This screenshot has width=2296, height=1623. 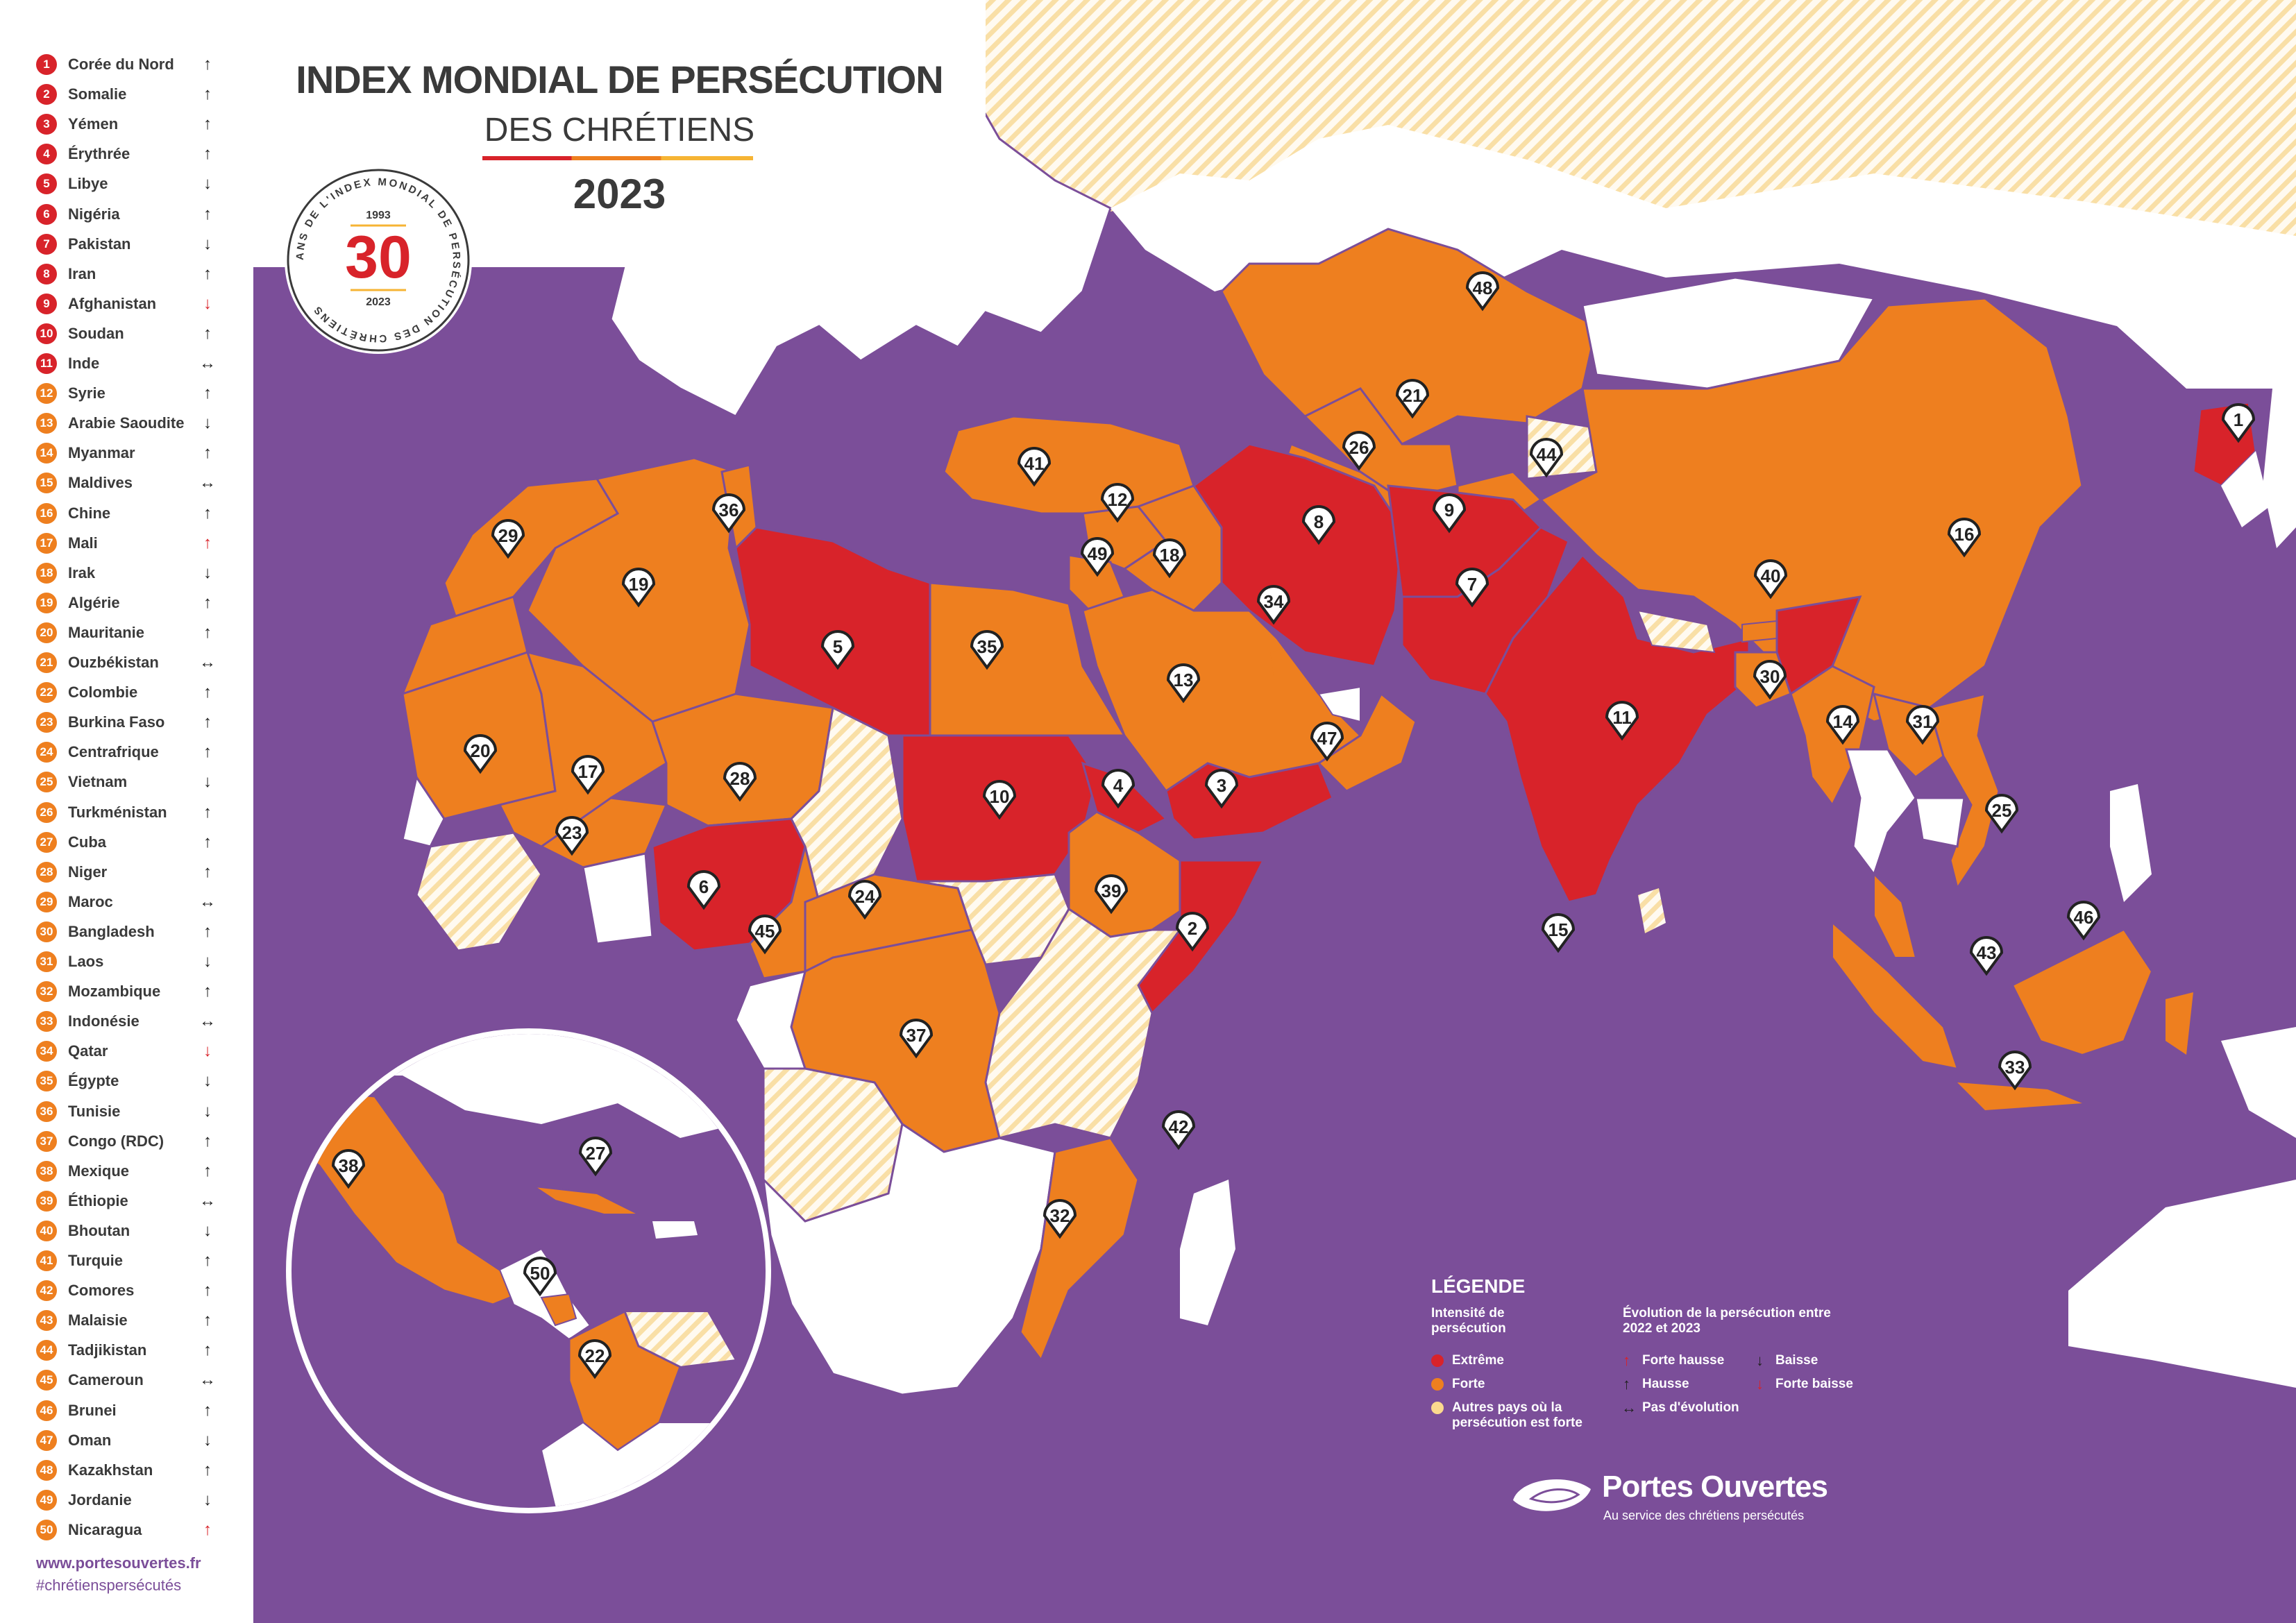 What do you see at coordinates (46, 1081) in the screenshot?
I see `rank-number-badge: 35` at bounding box center [46, 1081].